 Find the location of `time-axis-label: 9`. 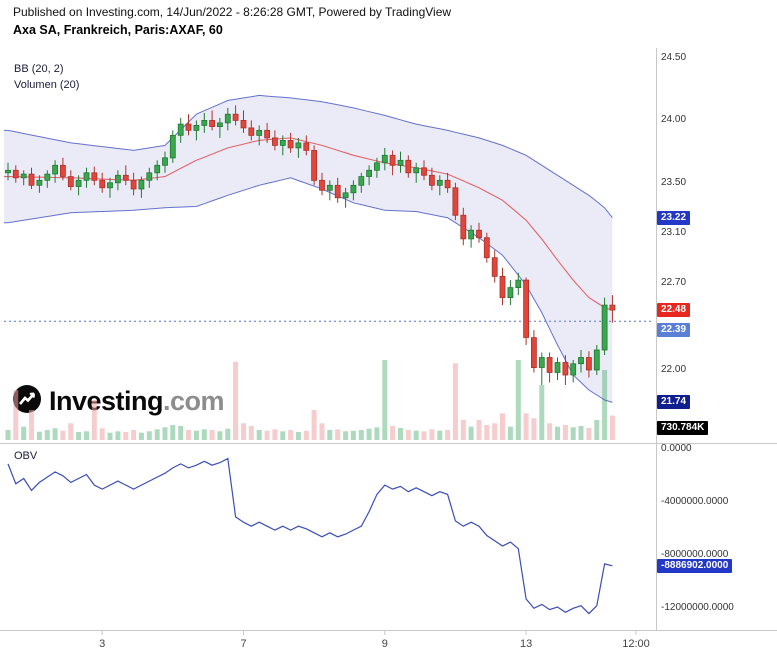

time-axis-label: 9 is located at coordinates (384, 644).